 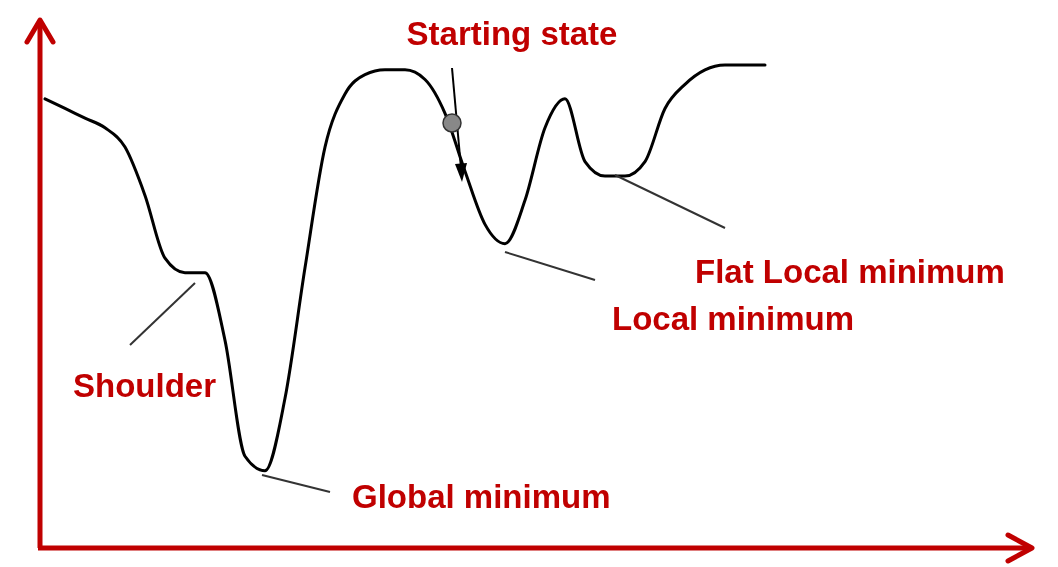 What do you see at coordinates (481, 496) in the screenshot?
I see `annotation: Global minimum` at bounding box center [481, 496].